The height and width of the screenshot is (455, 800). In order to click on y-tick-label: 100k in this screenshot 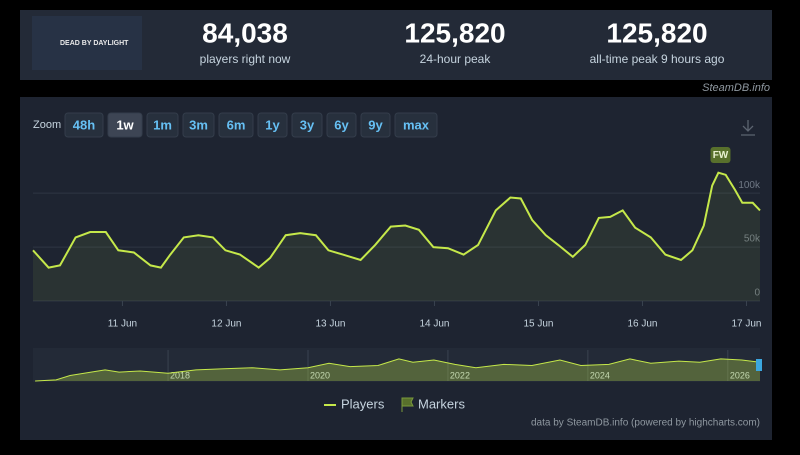, I will do `click(749, 185)`.